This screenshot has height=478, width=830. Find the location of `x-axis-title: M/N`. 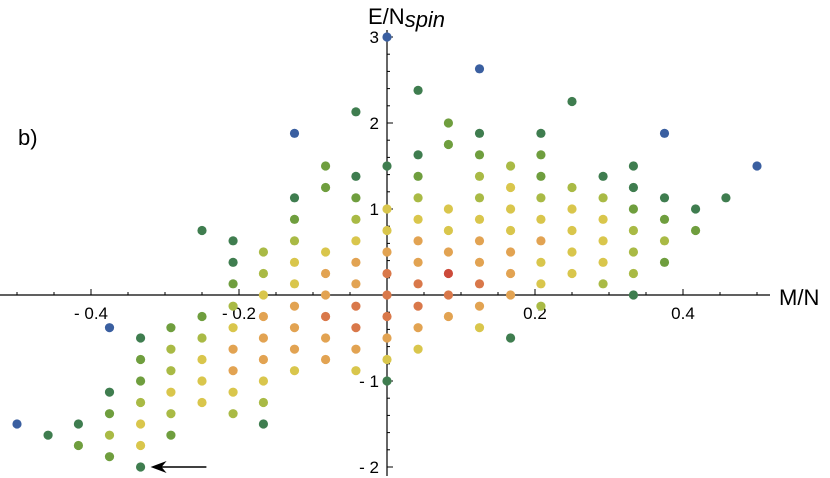

x-axis-title: M/N is located at coordinates (799, 297).